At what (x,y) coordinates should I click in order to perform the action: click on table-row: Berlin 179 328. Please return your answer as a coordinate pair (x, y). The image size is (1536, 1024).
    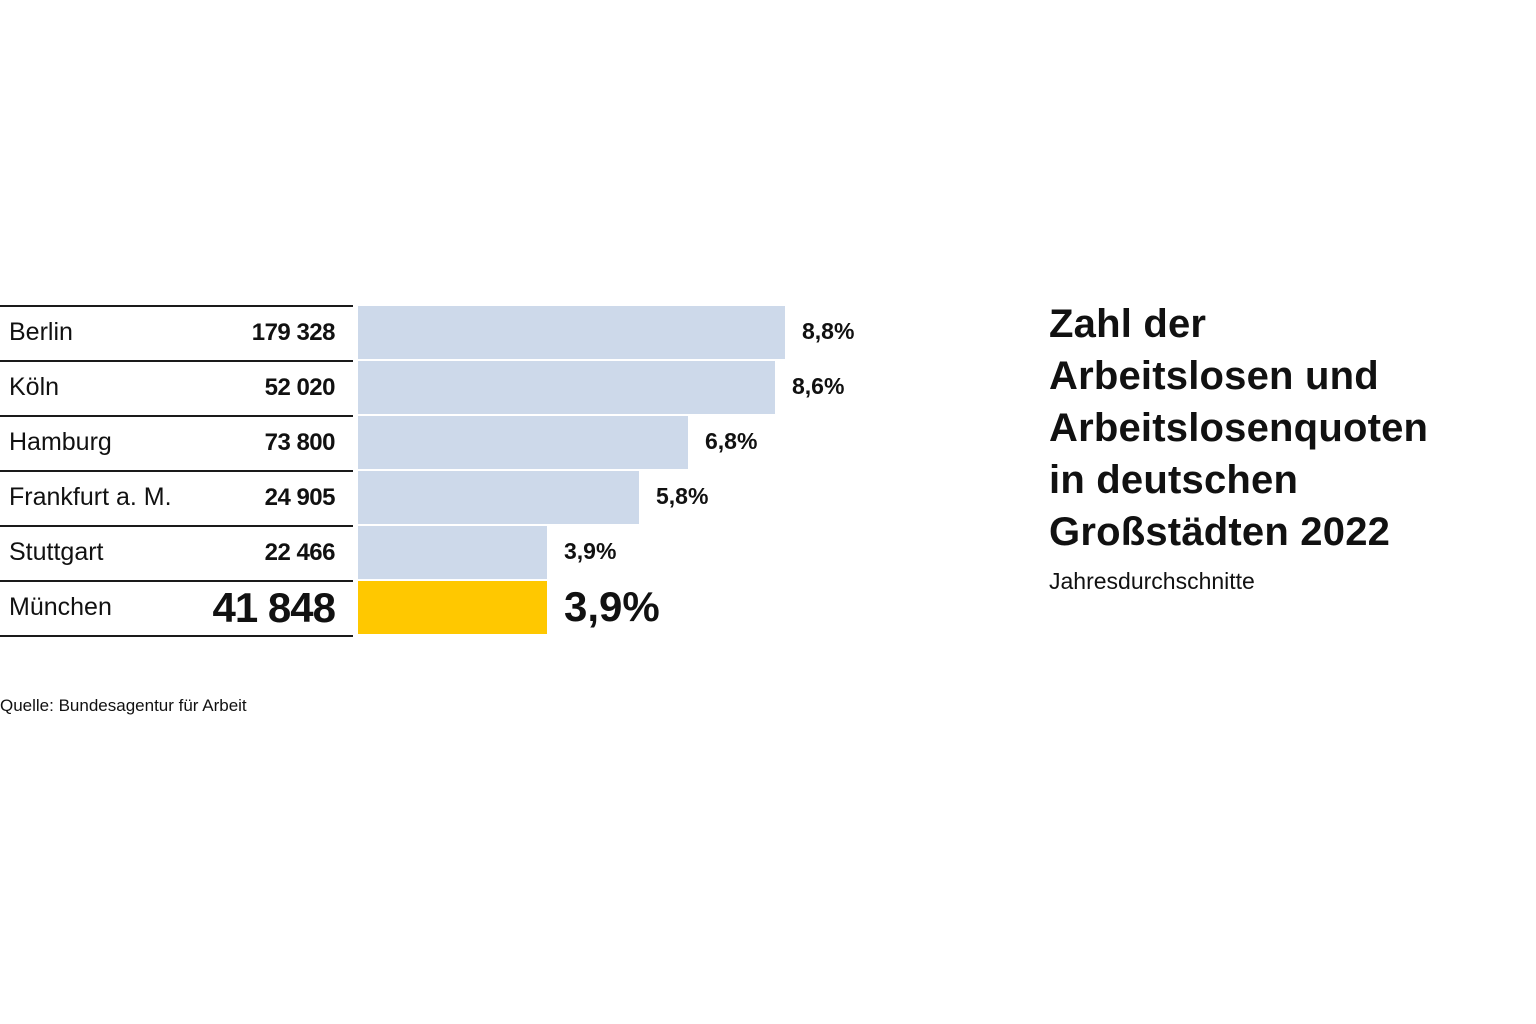
    Looking at the image, I should click on (176, 332).